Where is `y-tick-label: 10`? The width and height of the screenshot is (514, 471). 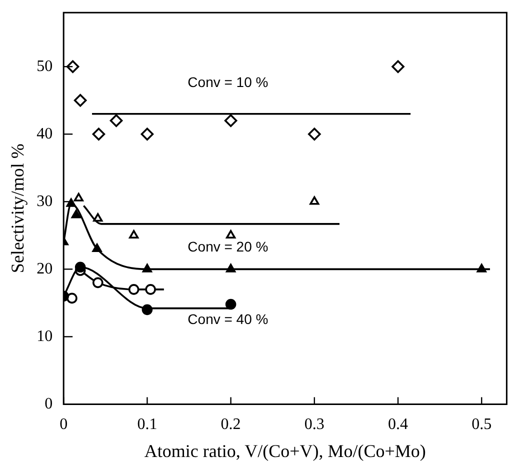
y-tick-label: 10 is located at coordinates (44, 336).